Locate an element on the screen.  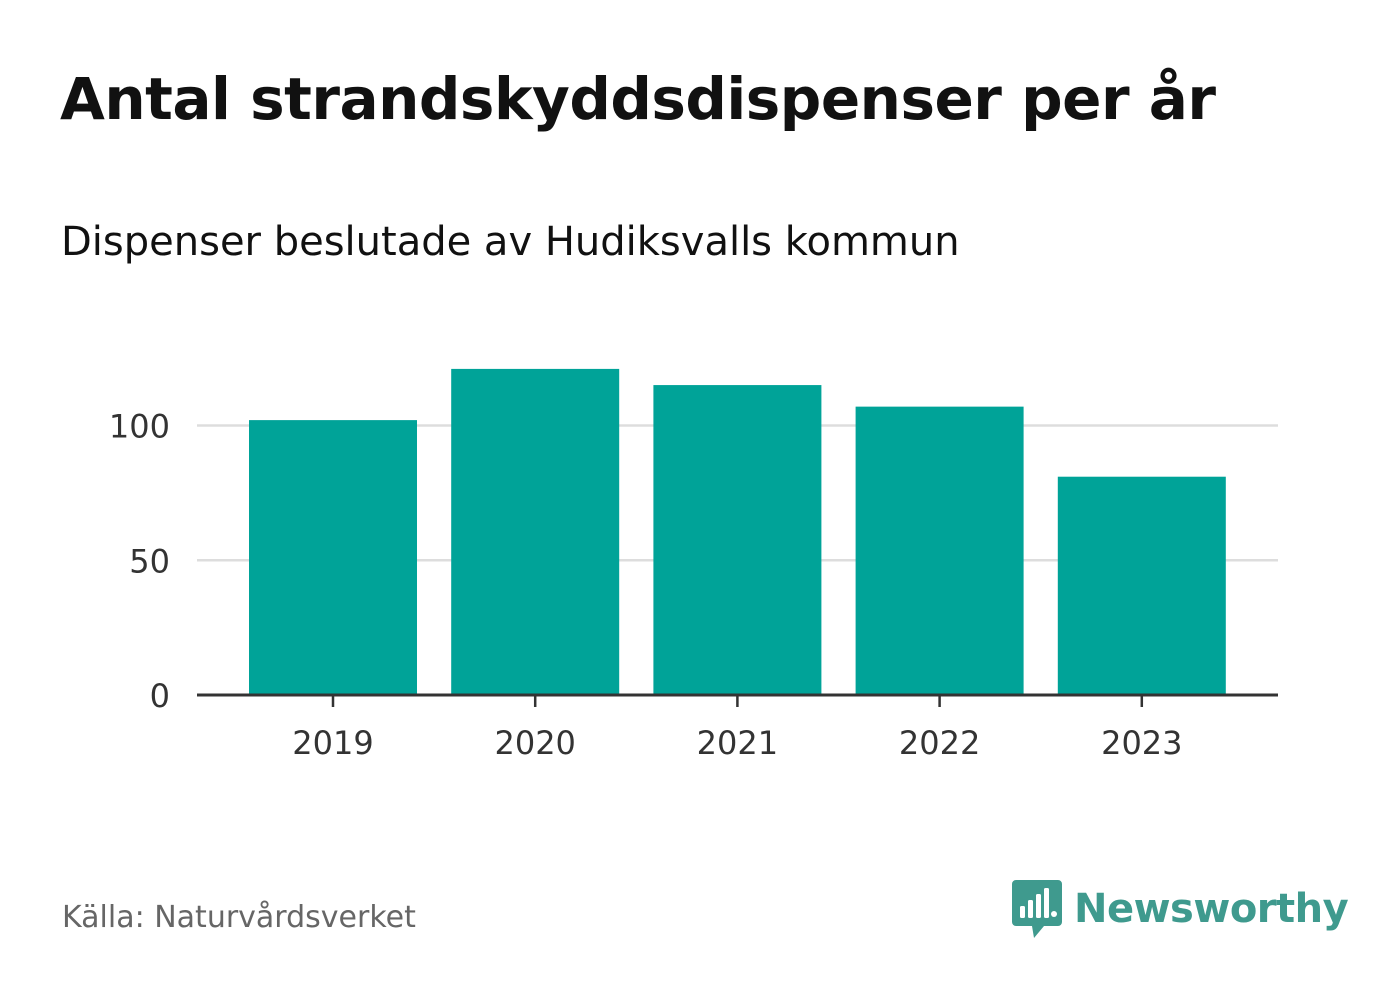
x-tick-label: 2020 is located at coordinates (534, 743).